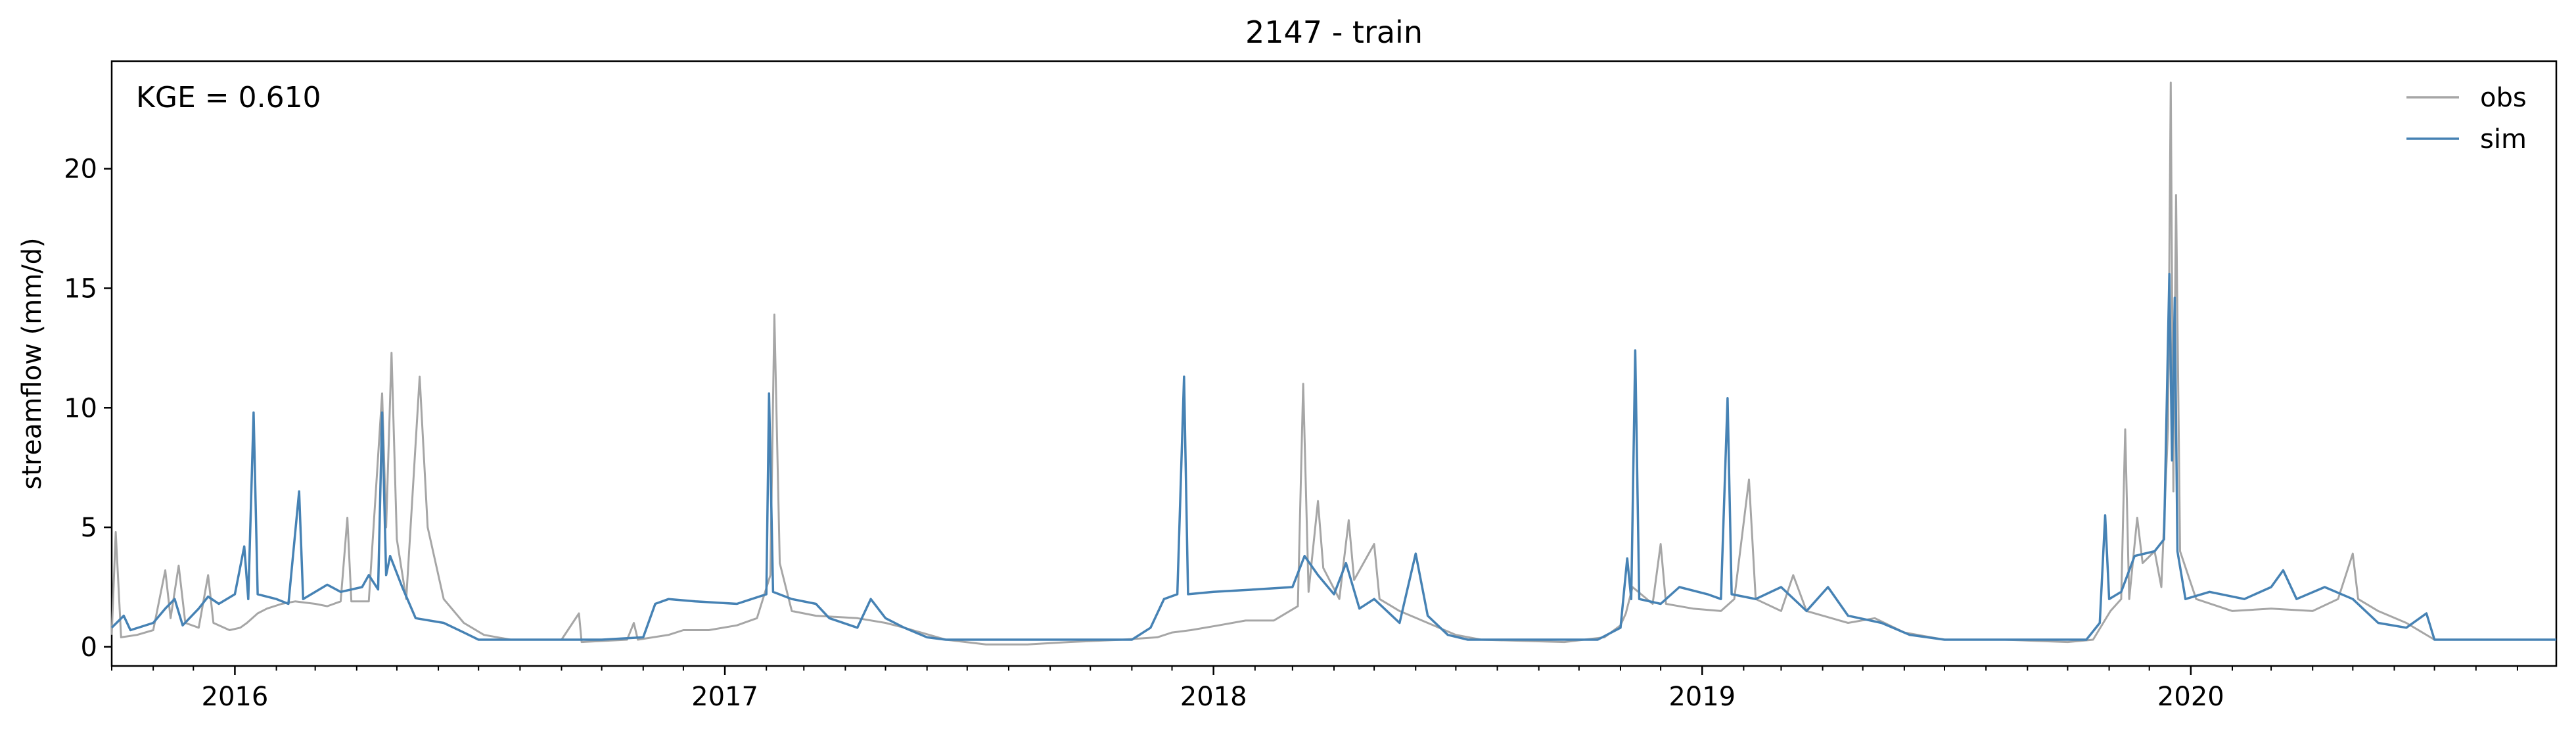 This screenshot has width=2576, height=735. Describe the element at coordinates (724, 697) in the screenshot. I see `x-tick-label: 2017` at that location.